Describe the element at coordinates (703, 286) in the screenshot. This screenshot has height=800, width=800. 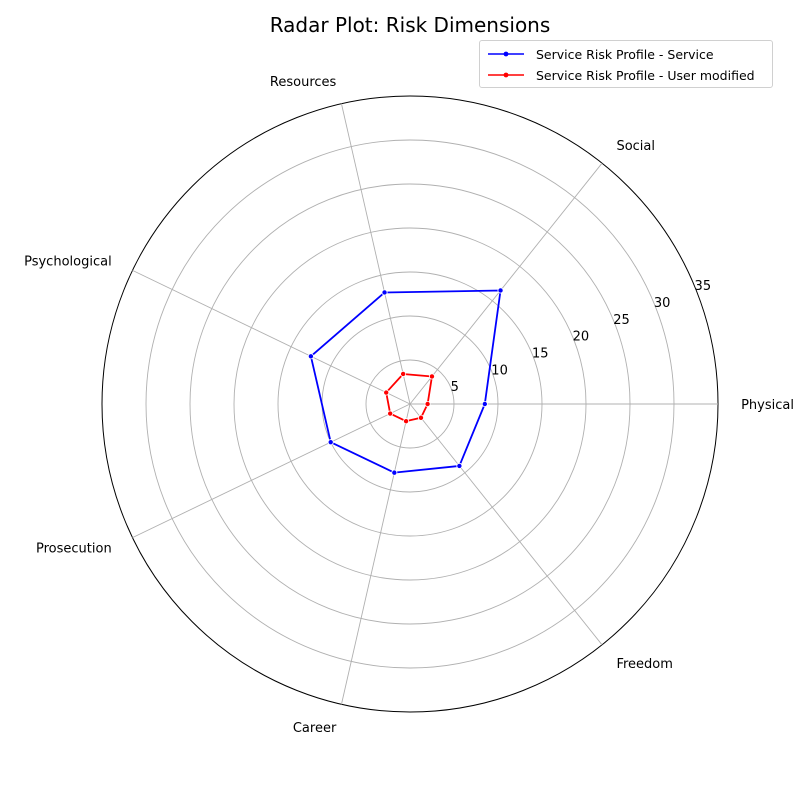
I see `radial-tick-label: 35` at that location.